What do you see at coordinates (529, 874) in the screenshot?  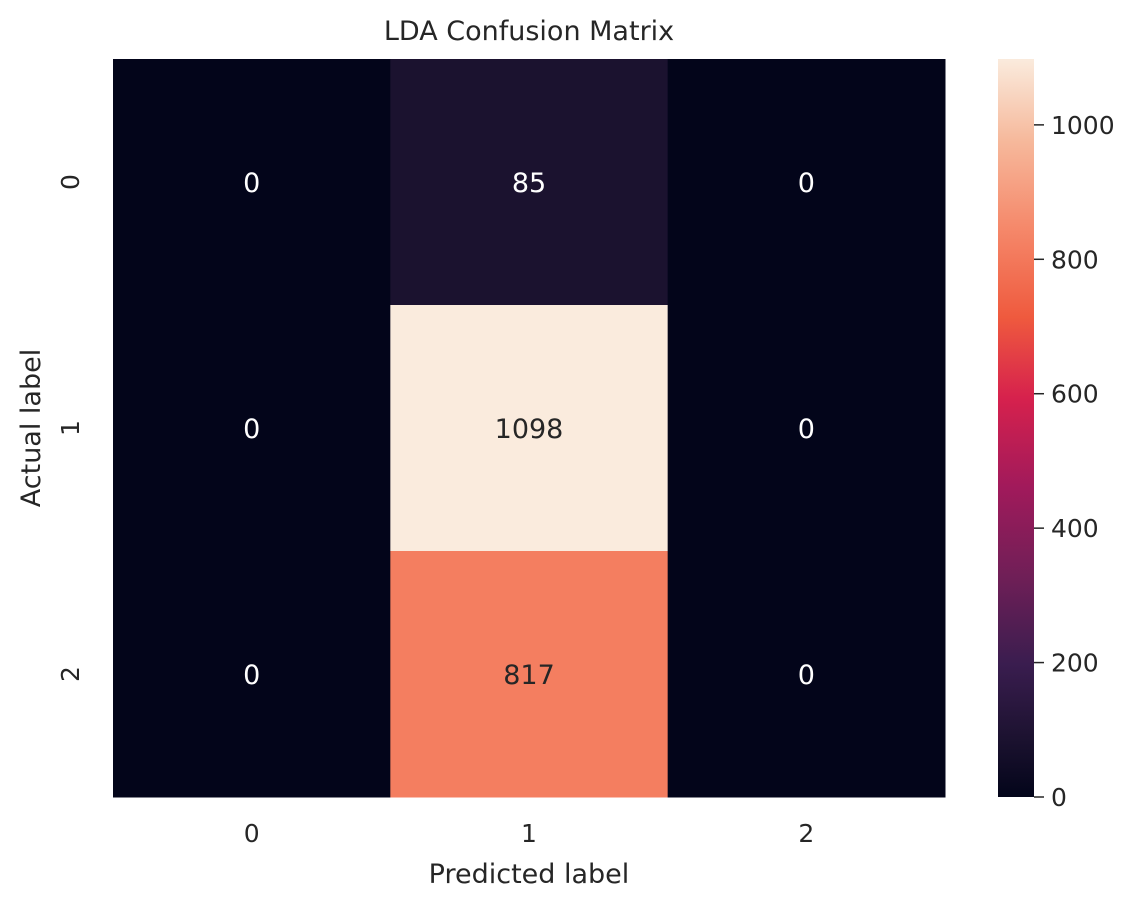 I see `x-axis-label: Predicted label` at bounding box center [529, 874].